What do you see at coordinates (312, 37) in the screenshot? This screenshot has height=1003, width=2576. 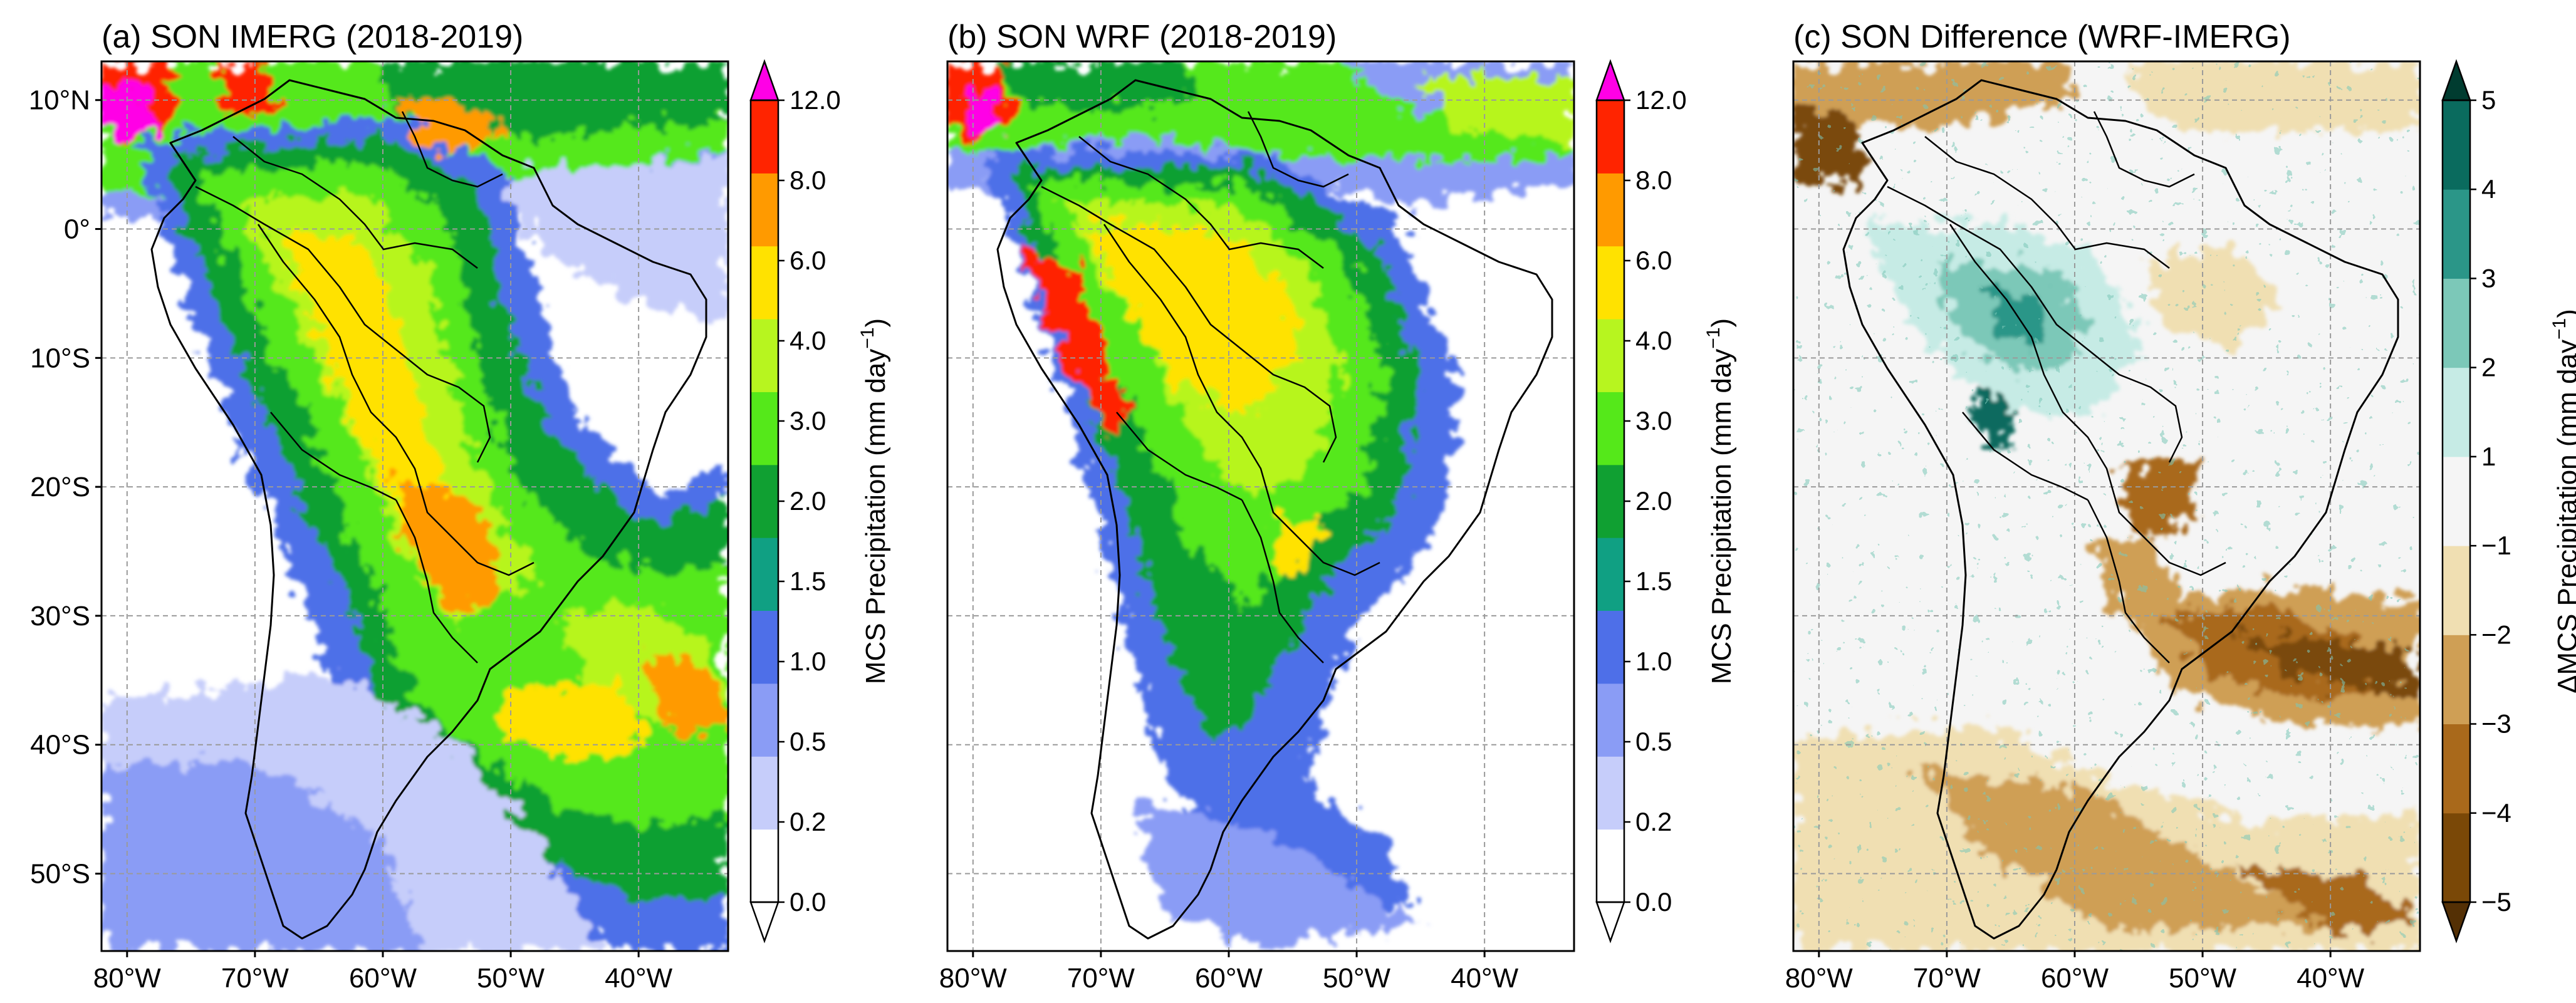 I see `panel-title-a: (a) SON IMERG (2018-2019)` at bounding box center [312, 37].